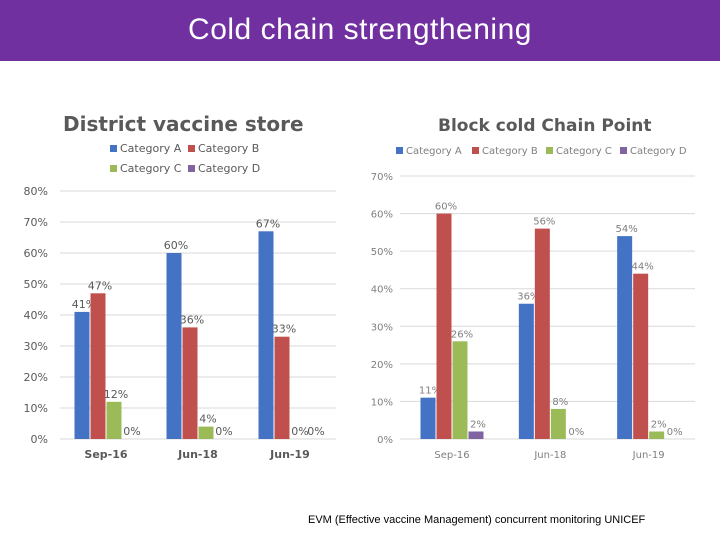 This screenshot has height=540, width=720. Describe the element at coordinates (545, 126) in the screenshot. I see `block-chart-title: Block cold Chain Point` at that location.